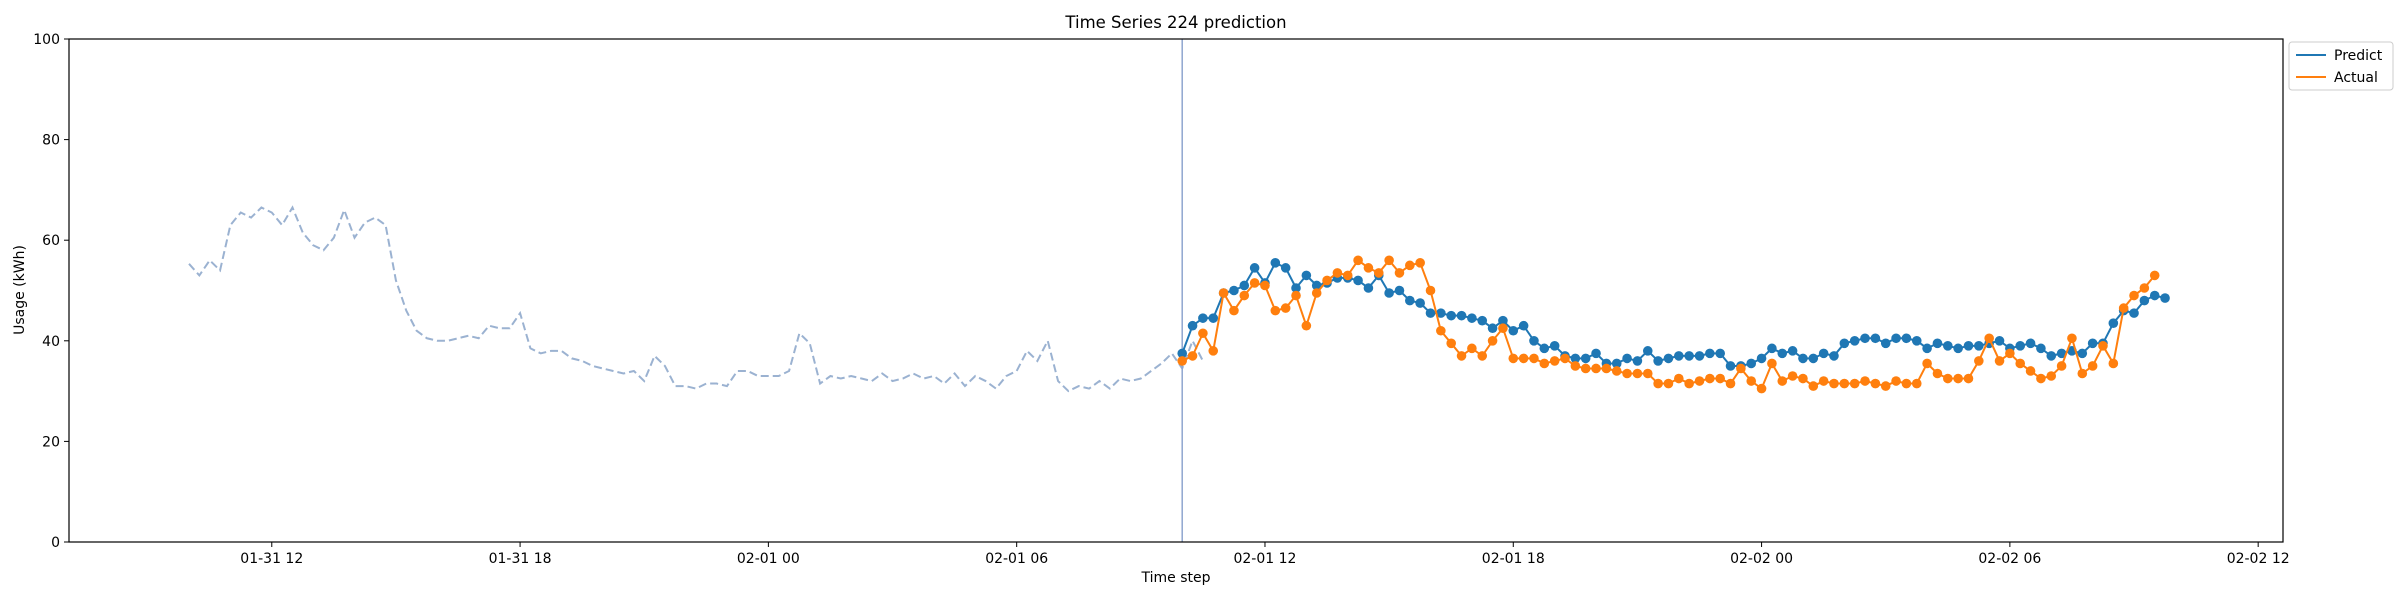 This screenshot has height=600, width=2400. Describe the element at coordinates (46, 40) in the screenshot. I see `y-tick-label: 100` at that location.